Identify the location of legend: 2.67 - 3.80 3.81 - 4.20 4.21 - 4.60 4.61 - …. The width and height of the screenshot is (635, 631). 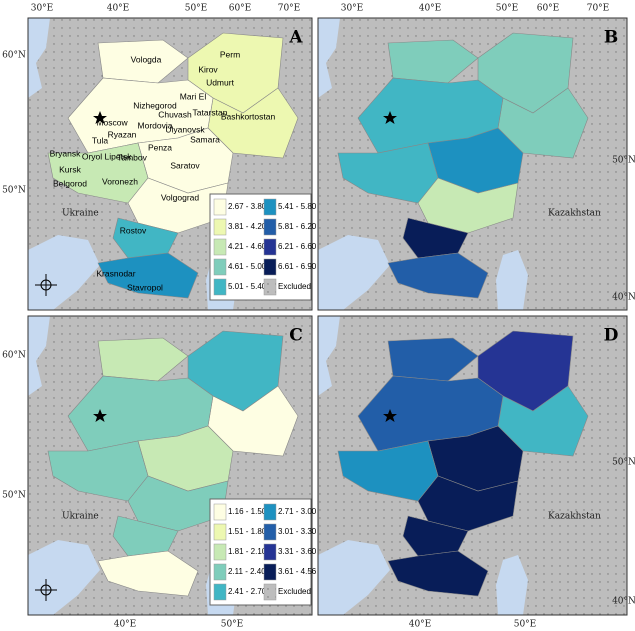
(263, 247).